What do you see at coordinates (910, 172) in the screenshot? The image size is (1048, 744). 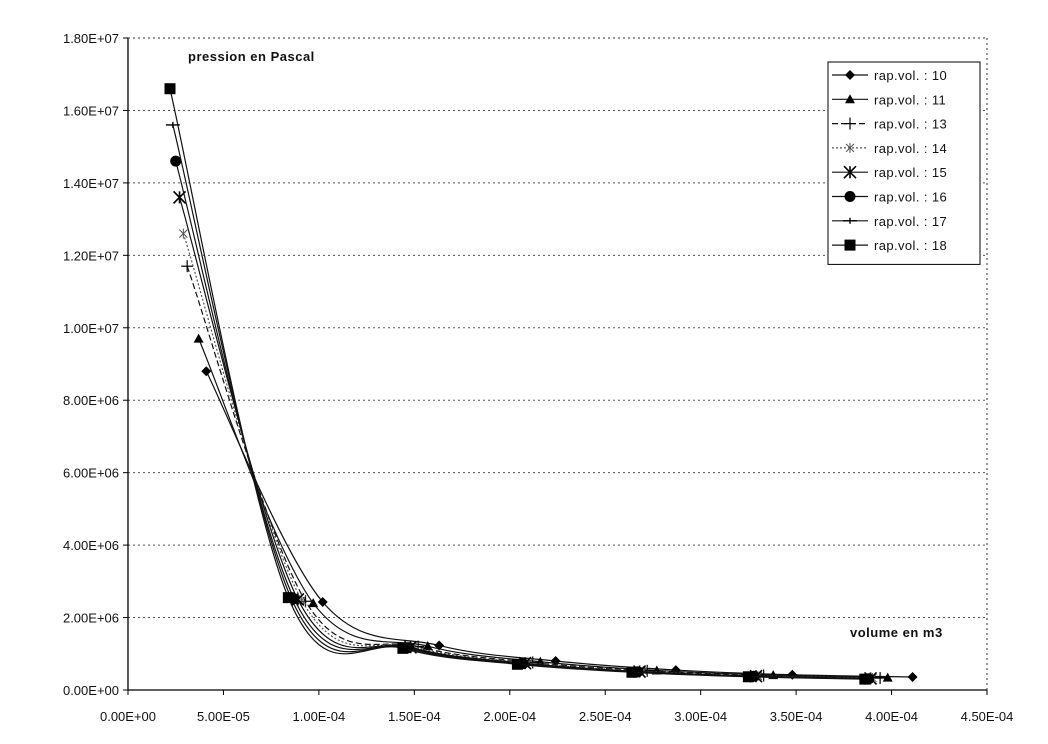 I see `legend-entry: rap.vol. : 15` at bounding box center [910, 172].